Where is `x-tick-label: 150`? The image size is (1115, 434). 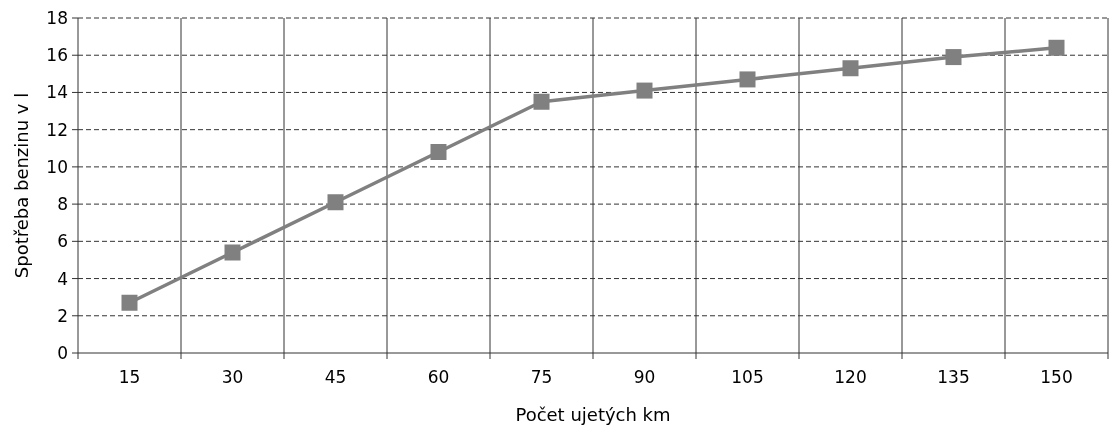 x-tick-label: 150 is located at coordinates (1056, 377).